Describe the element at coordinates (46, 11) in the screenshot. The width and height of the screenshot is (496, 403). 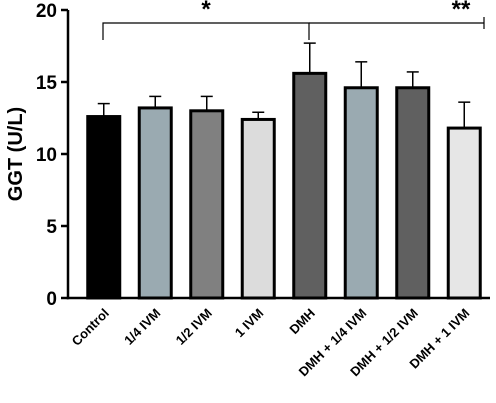
I see `y-tick-label: 20` at that location.